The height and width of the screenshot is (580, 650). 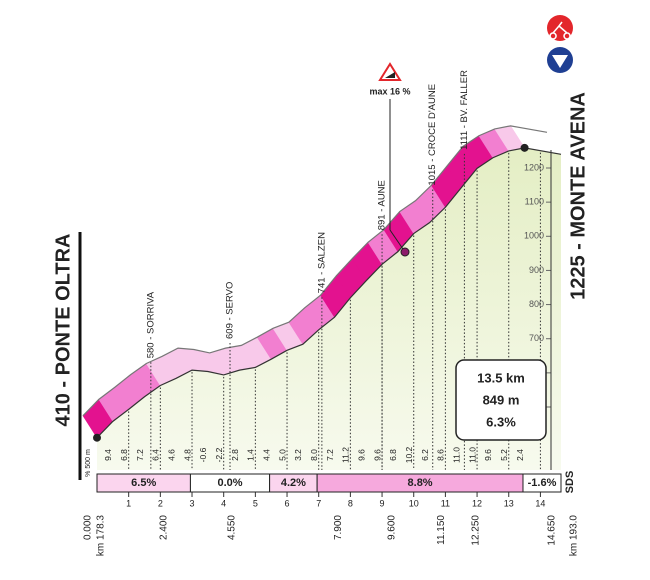 What do you see at coordinates (150, 324) in the screenshot?
I see `waypoint-label: 580 - SORRIVA` at bounding box center [150, 324].